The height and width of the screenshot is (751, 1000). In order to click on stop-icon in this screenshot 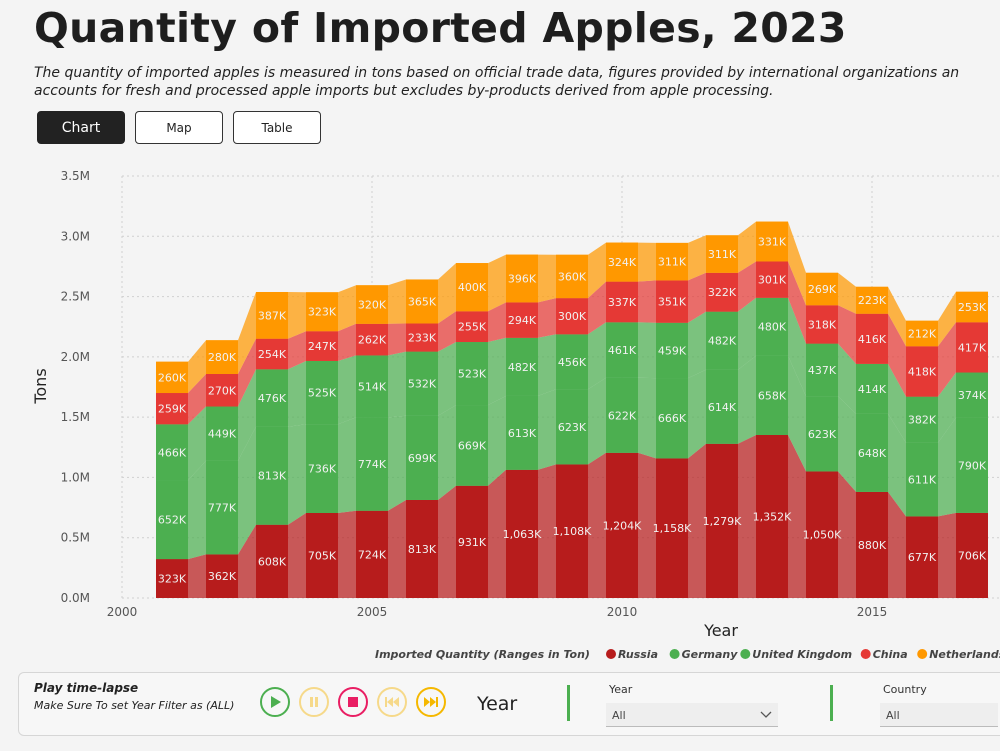, I will do `click(353, 702)`.